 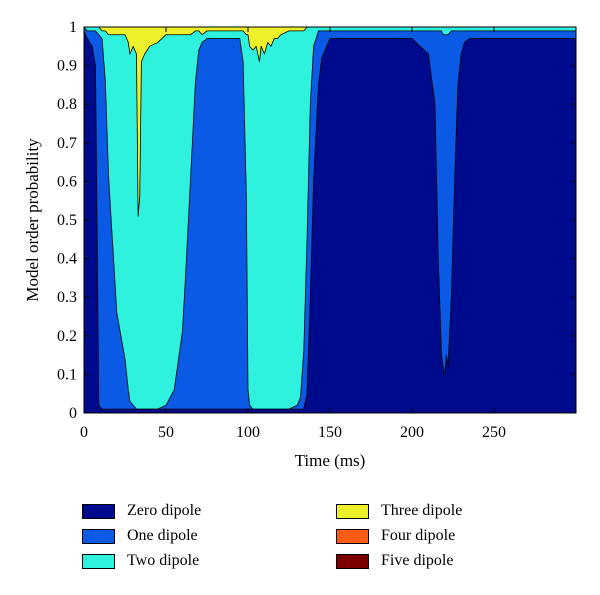 What do you see at coordinates (67, 181) in the screenshot?
I see `y-tick-label: 0.6` at bounding box center [67, 181].